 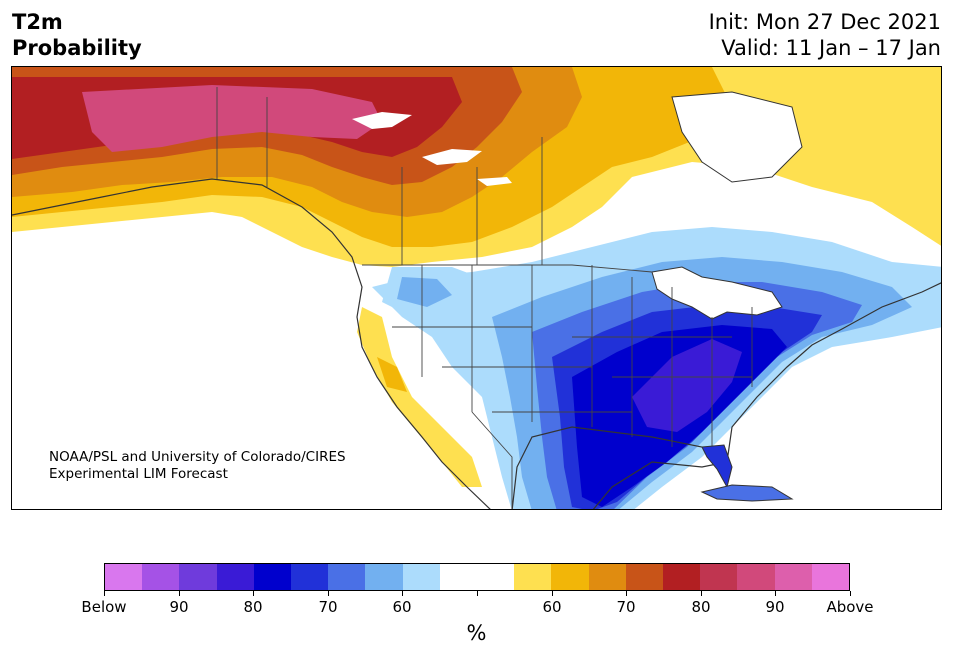 I want to click on init-date: Init: Mon 27 Dec 2021, so click(x=824, y=22).